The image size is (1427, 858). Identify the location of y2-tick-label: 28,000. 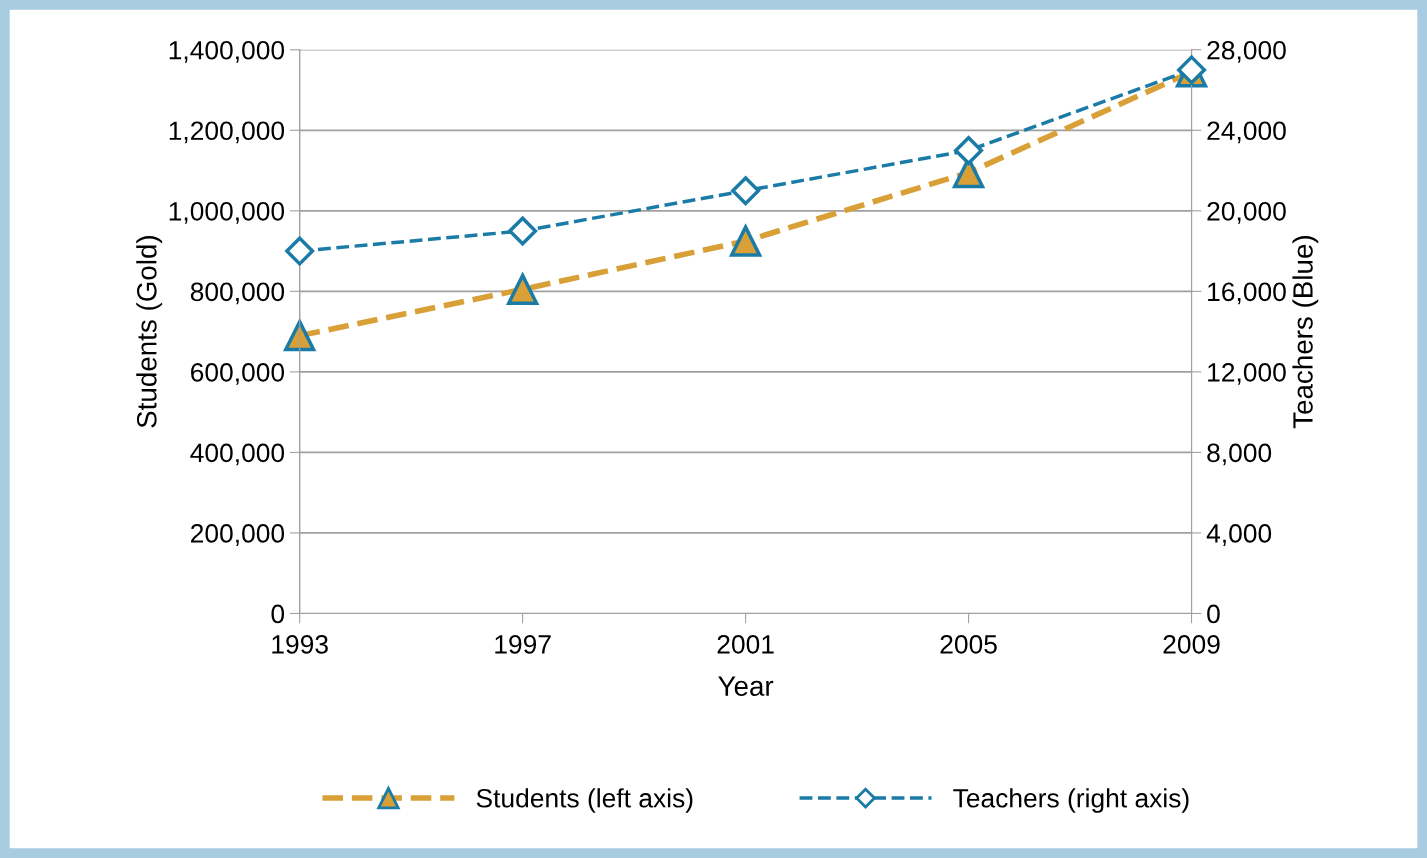
(1246, 51).